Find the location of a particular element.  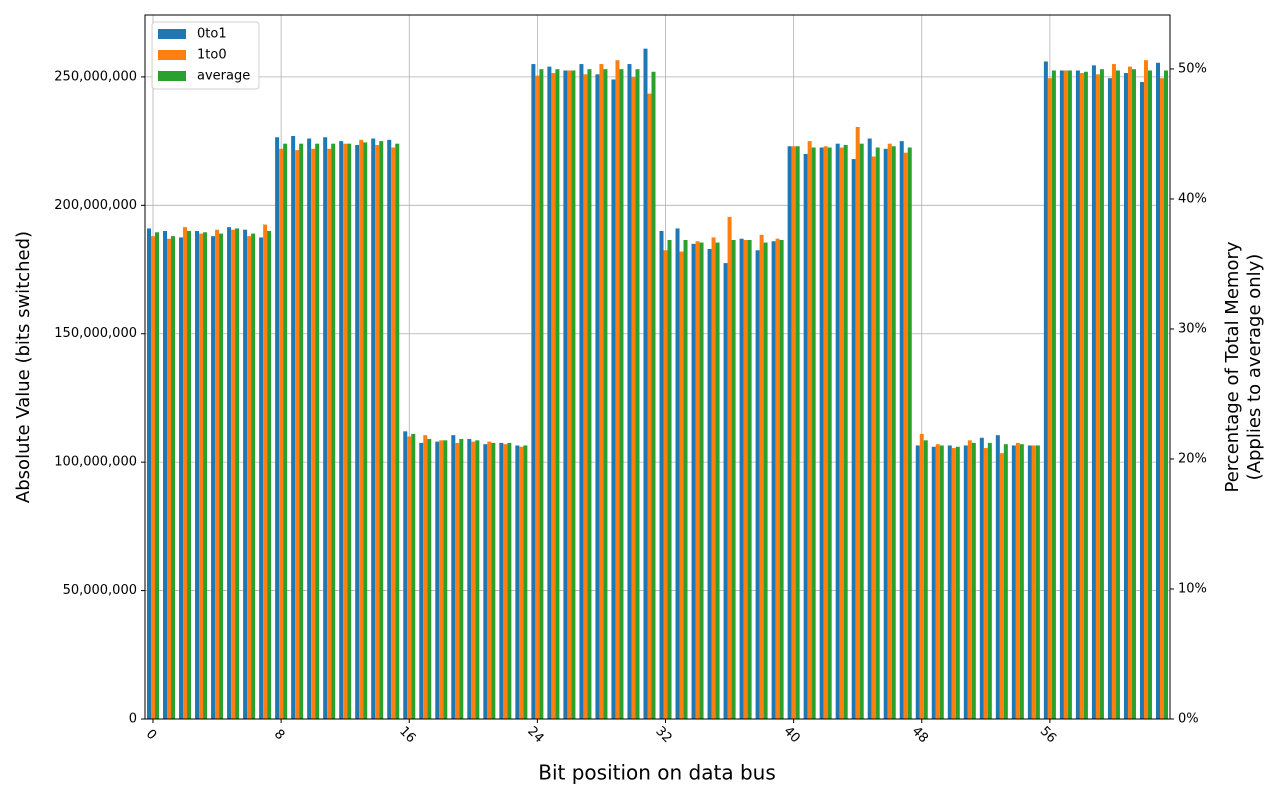

x-tick-label: 24 is located at coordinates (535, 735).